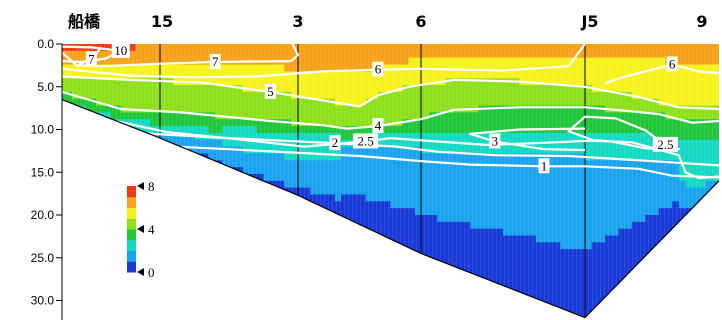  What do you see at coordinates (420, 21) in the screenshot?
I see `station-label: 6` at bounding box center [420, 21].